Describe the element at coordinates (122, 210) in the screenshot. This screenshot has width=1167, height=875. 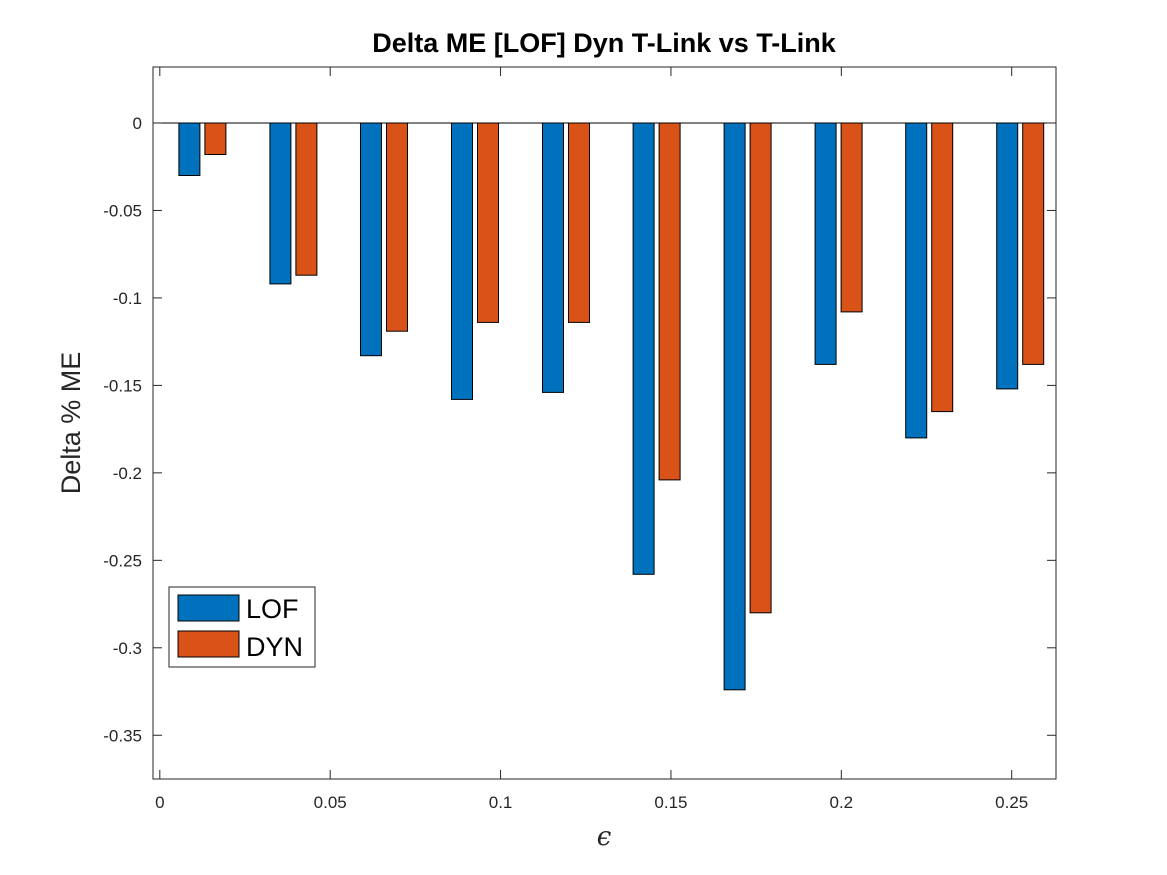
I see `y-tick-label: -0.05` at that location.